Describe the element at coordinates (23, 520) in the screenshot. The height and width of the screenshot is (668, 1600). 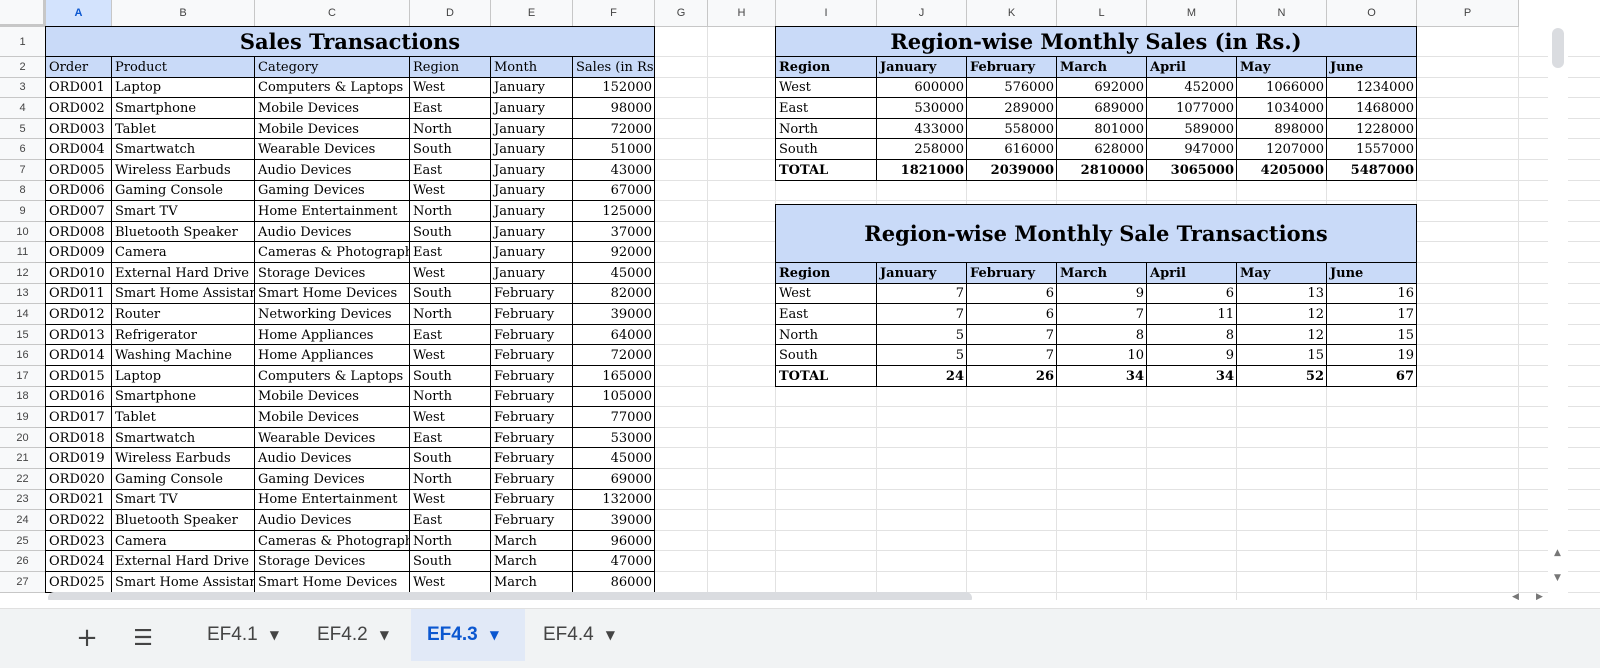
I see `row-header: 24` at that location.